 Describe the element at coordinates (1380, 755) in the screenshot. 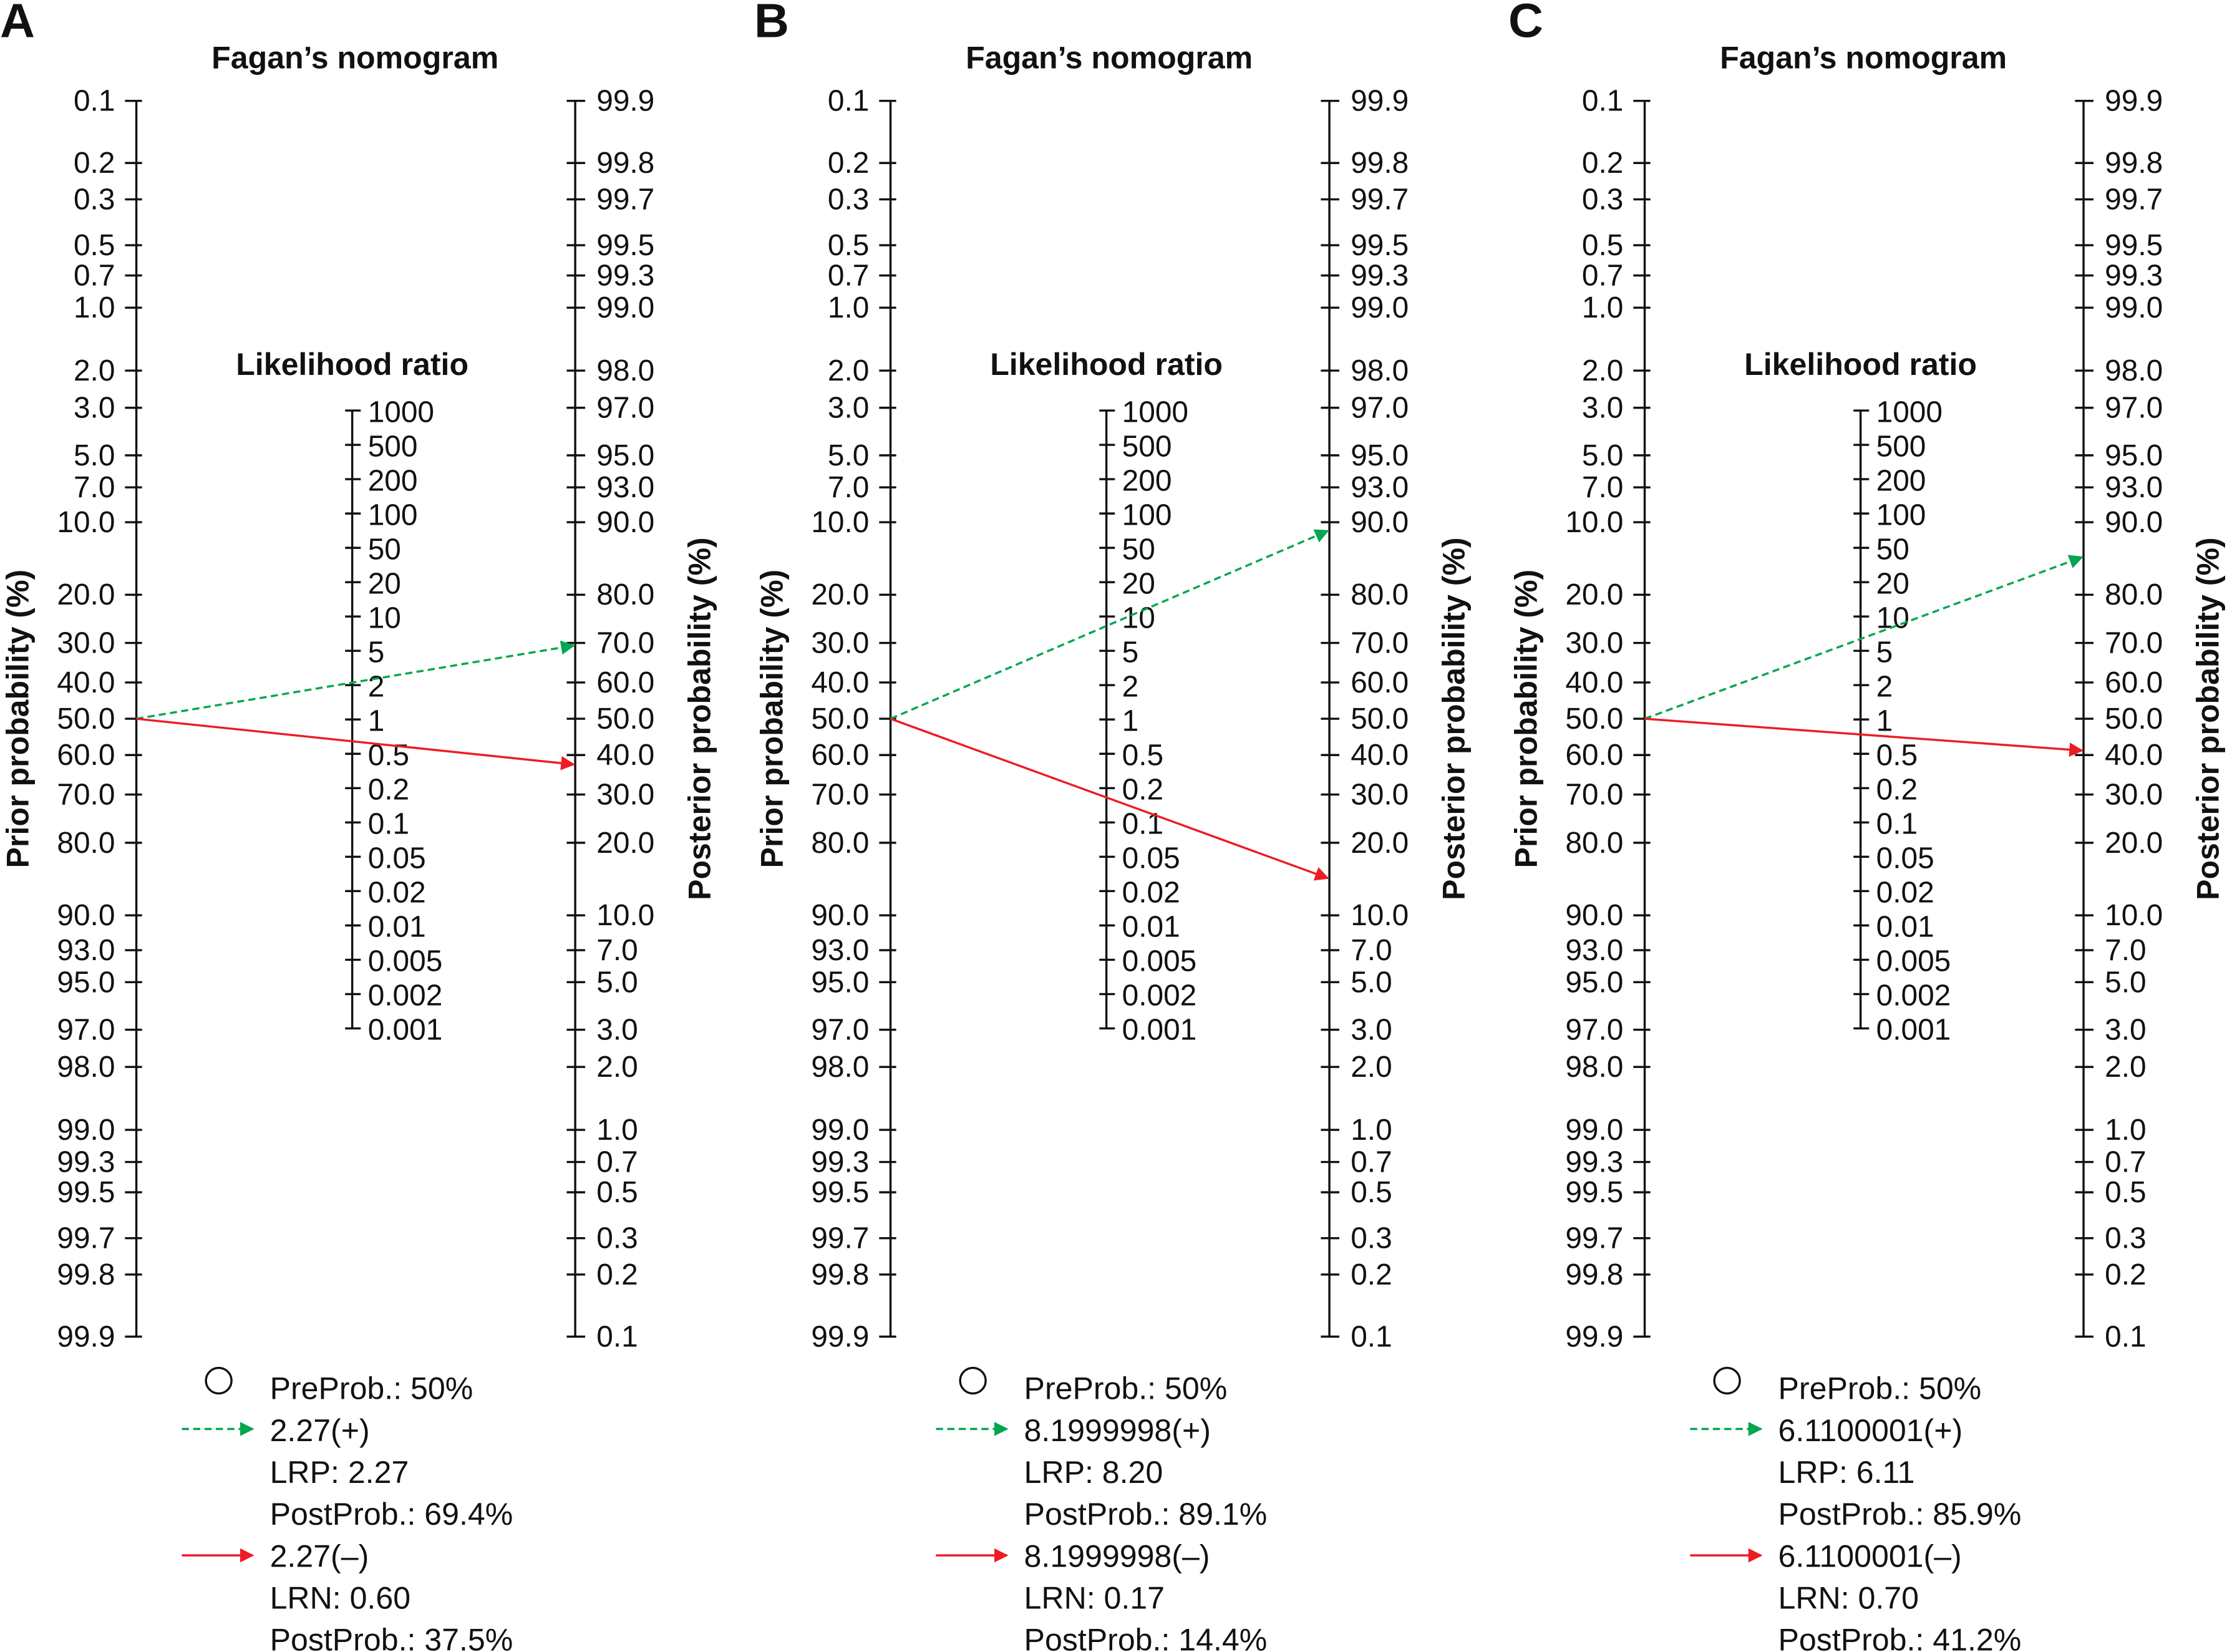

I see `posterior-tick-label: 40.0` at that location.